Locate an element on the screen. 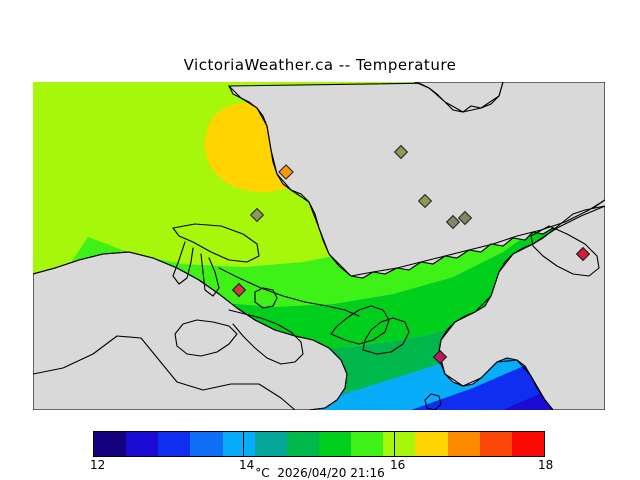  coast-south-shore is located at coordinates (164, 372).